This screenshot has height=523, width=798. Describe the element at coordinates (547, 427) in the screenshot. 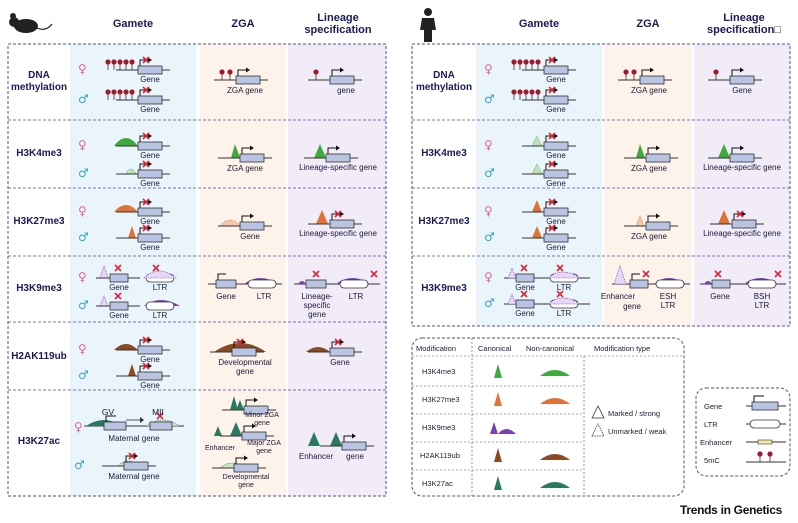

I see `legend-glyphs` at that location.